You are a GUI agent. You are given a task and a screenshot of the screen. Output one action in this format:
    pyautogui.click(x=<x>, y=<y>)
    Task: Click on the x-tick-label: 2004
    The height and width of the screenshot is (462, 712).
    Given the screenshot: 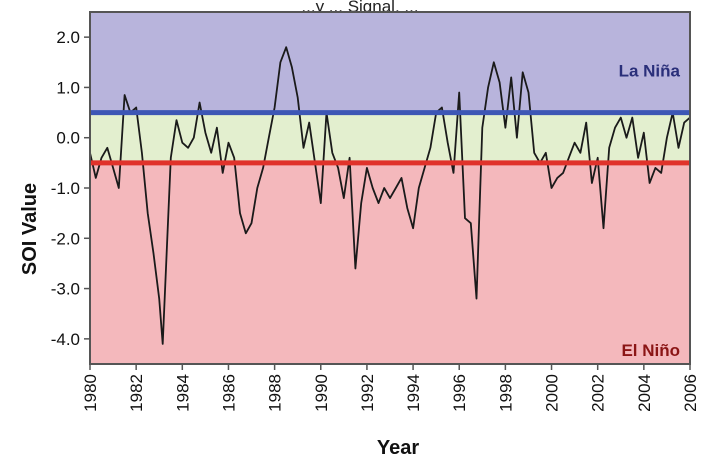 What is the action you would take?
    pyautogui.click(x=644, y=393)
    